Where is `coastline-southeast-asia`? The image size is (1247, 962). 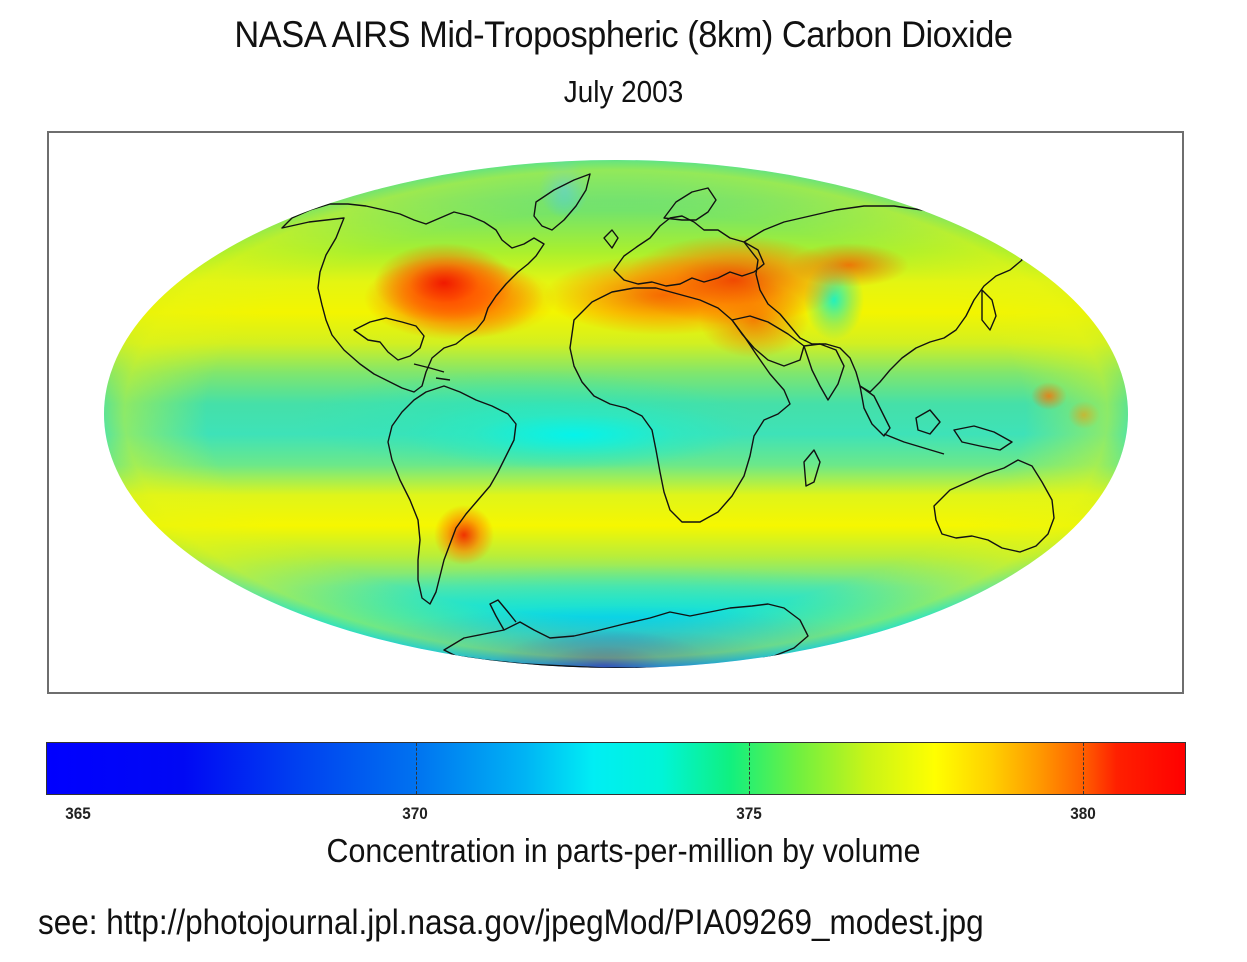
coastline-southeast-asia is located at coordinates (875, 411).